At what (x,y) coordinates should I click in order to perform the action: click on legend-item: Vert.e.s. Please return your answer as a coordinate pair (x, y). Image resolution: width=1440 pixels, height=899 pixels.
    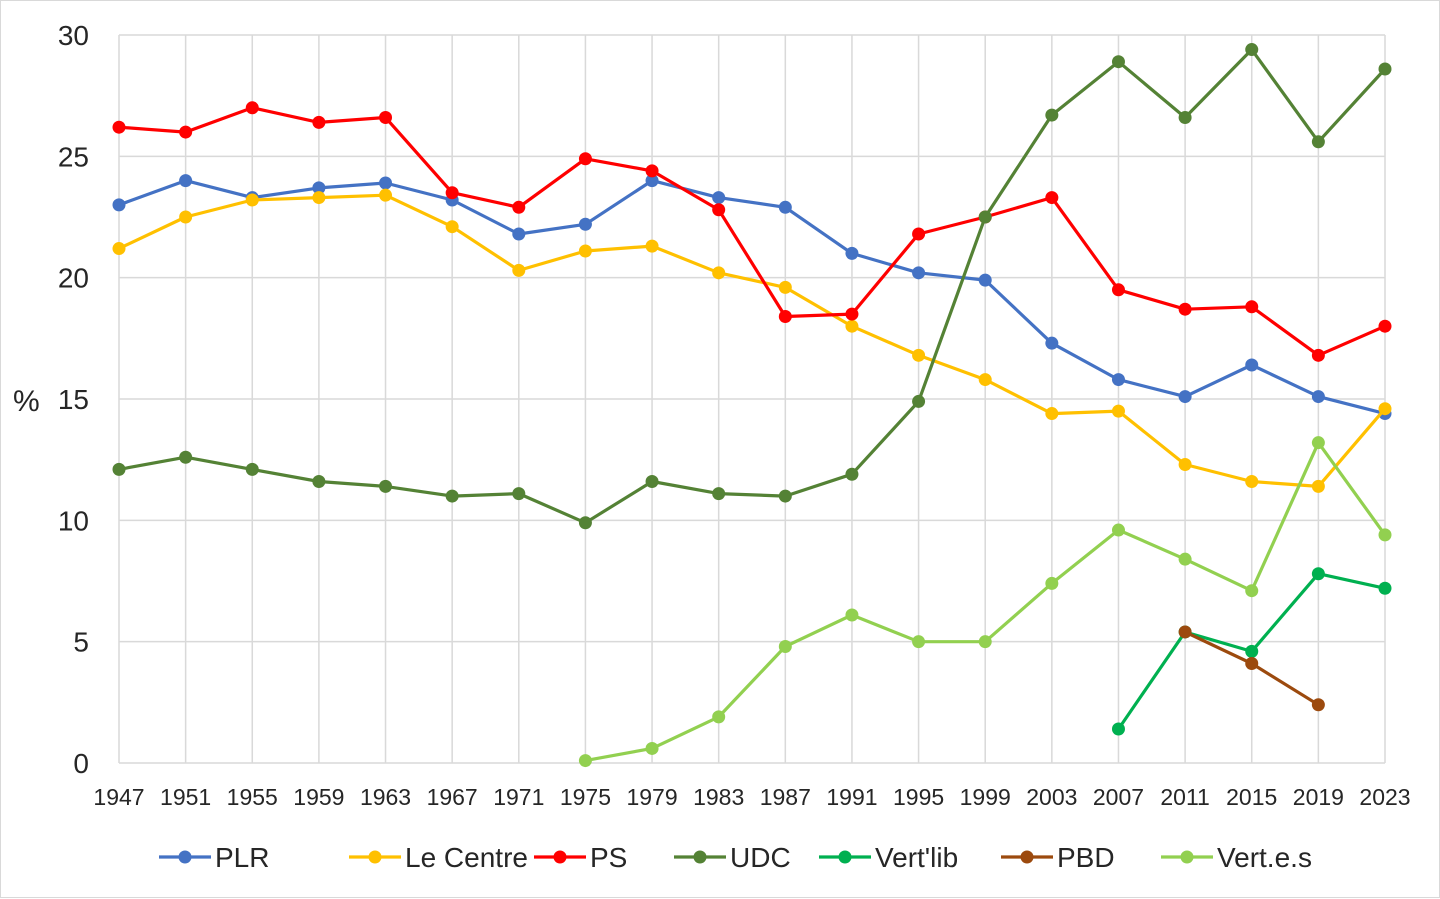
    Looking at the image, I should click on (1236, 857).